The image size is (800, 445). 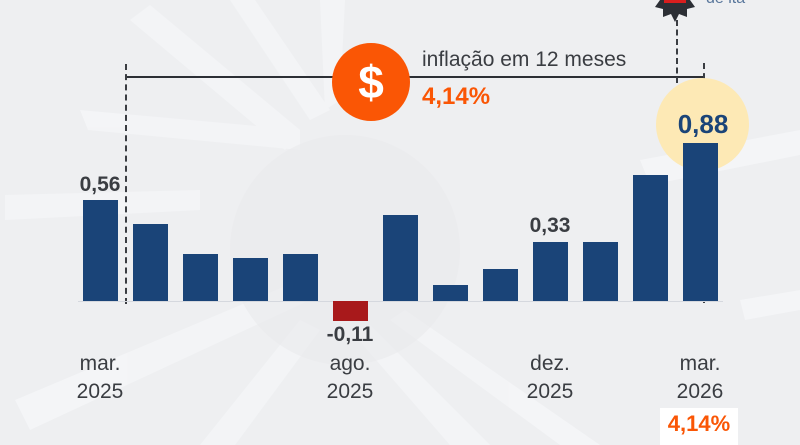 I want to click on x-tick-label: mar. 2026, so click(x=700, y=377).